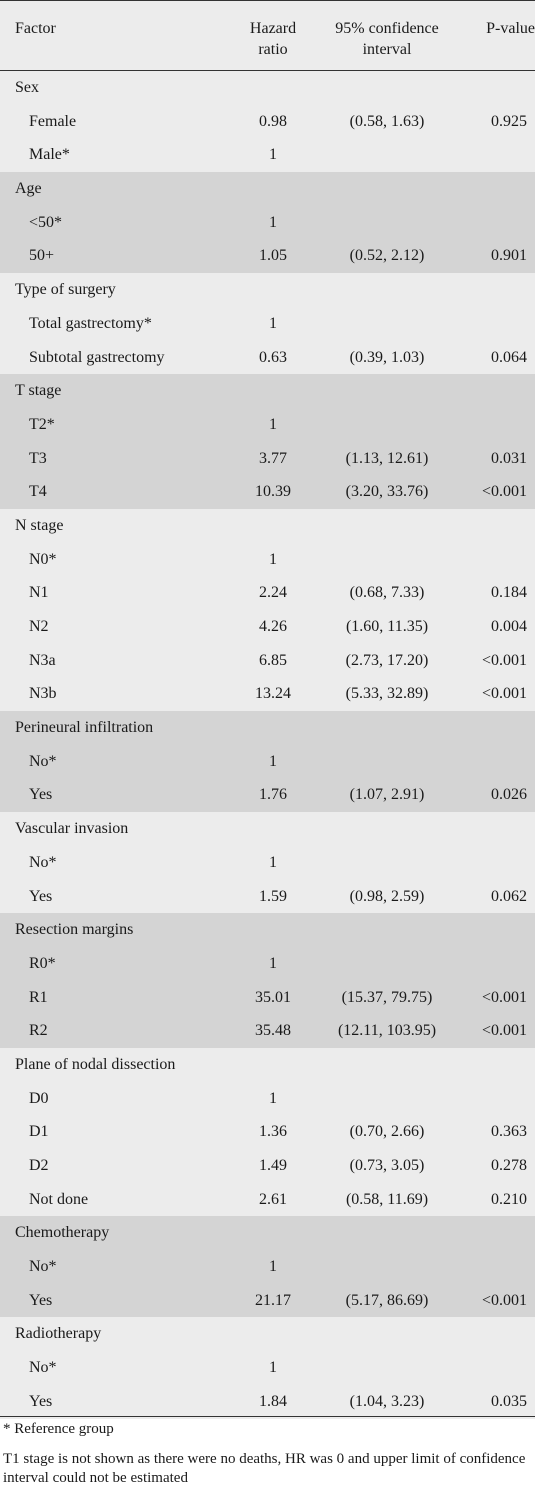  What do you see at coordinates (42, 963) in the screenshot?
I see `level-label: R0*` at bounding box center [42, 963].